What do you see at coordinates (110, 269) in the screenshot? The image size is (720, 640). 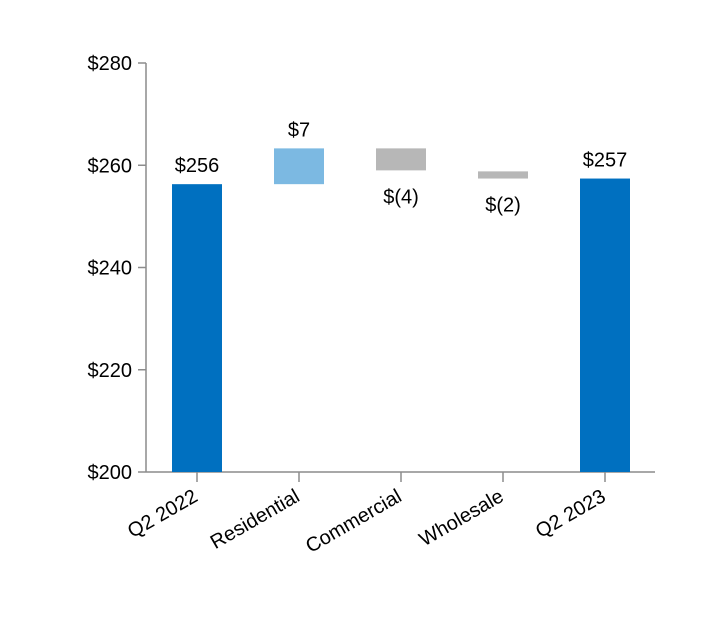 I see `y-tick-label: $240` at bounding box center [110, 269].